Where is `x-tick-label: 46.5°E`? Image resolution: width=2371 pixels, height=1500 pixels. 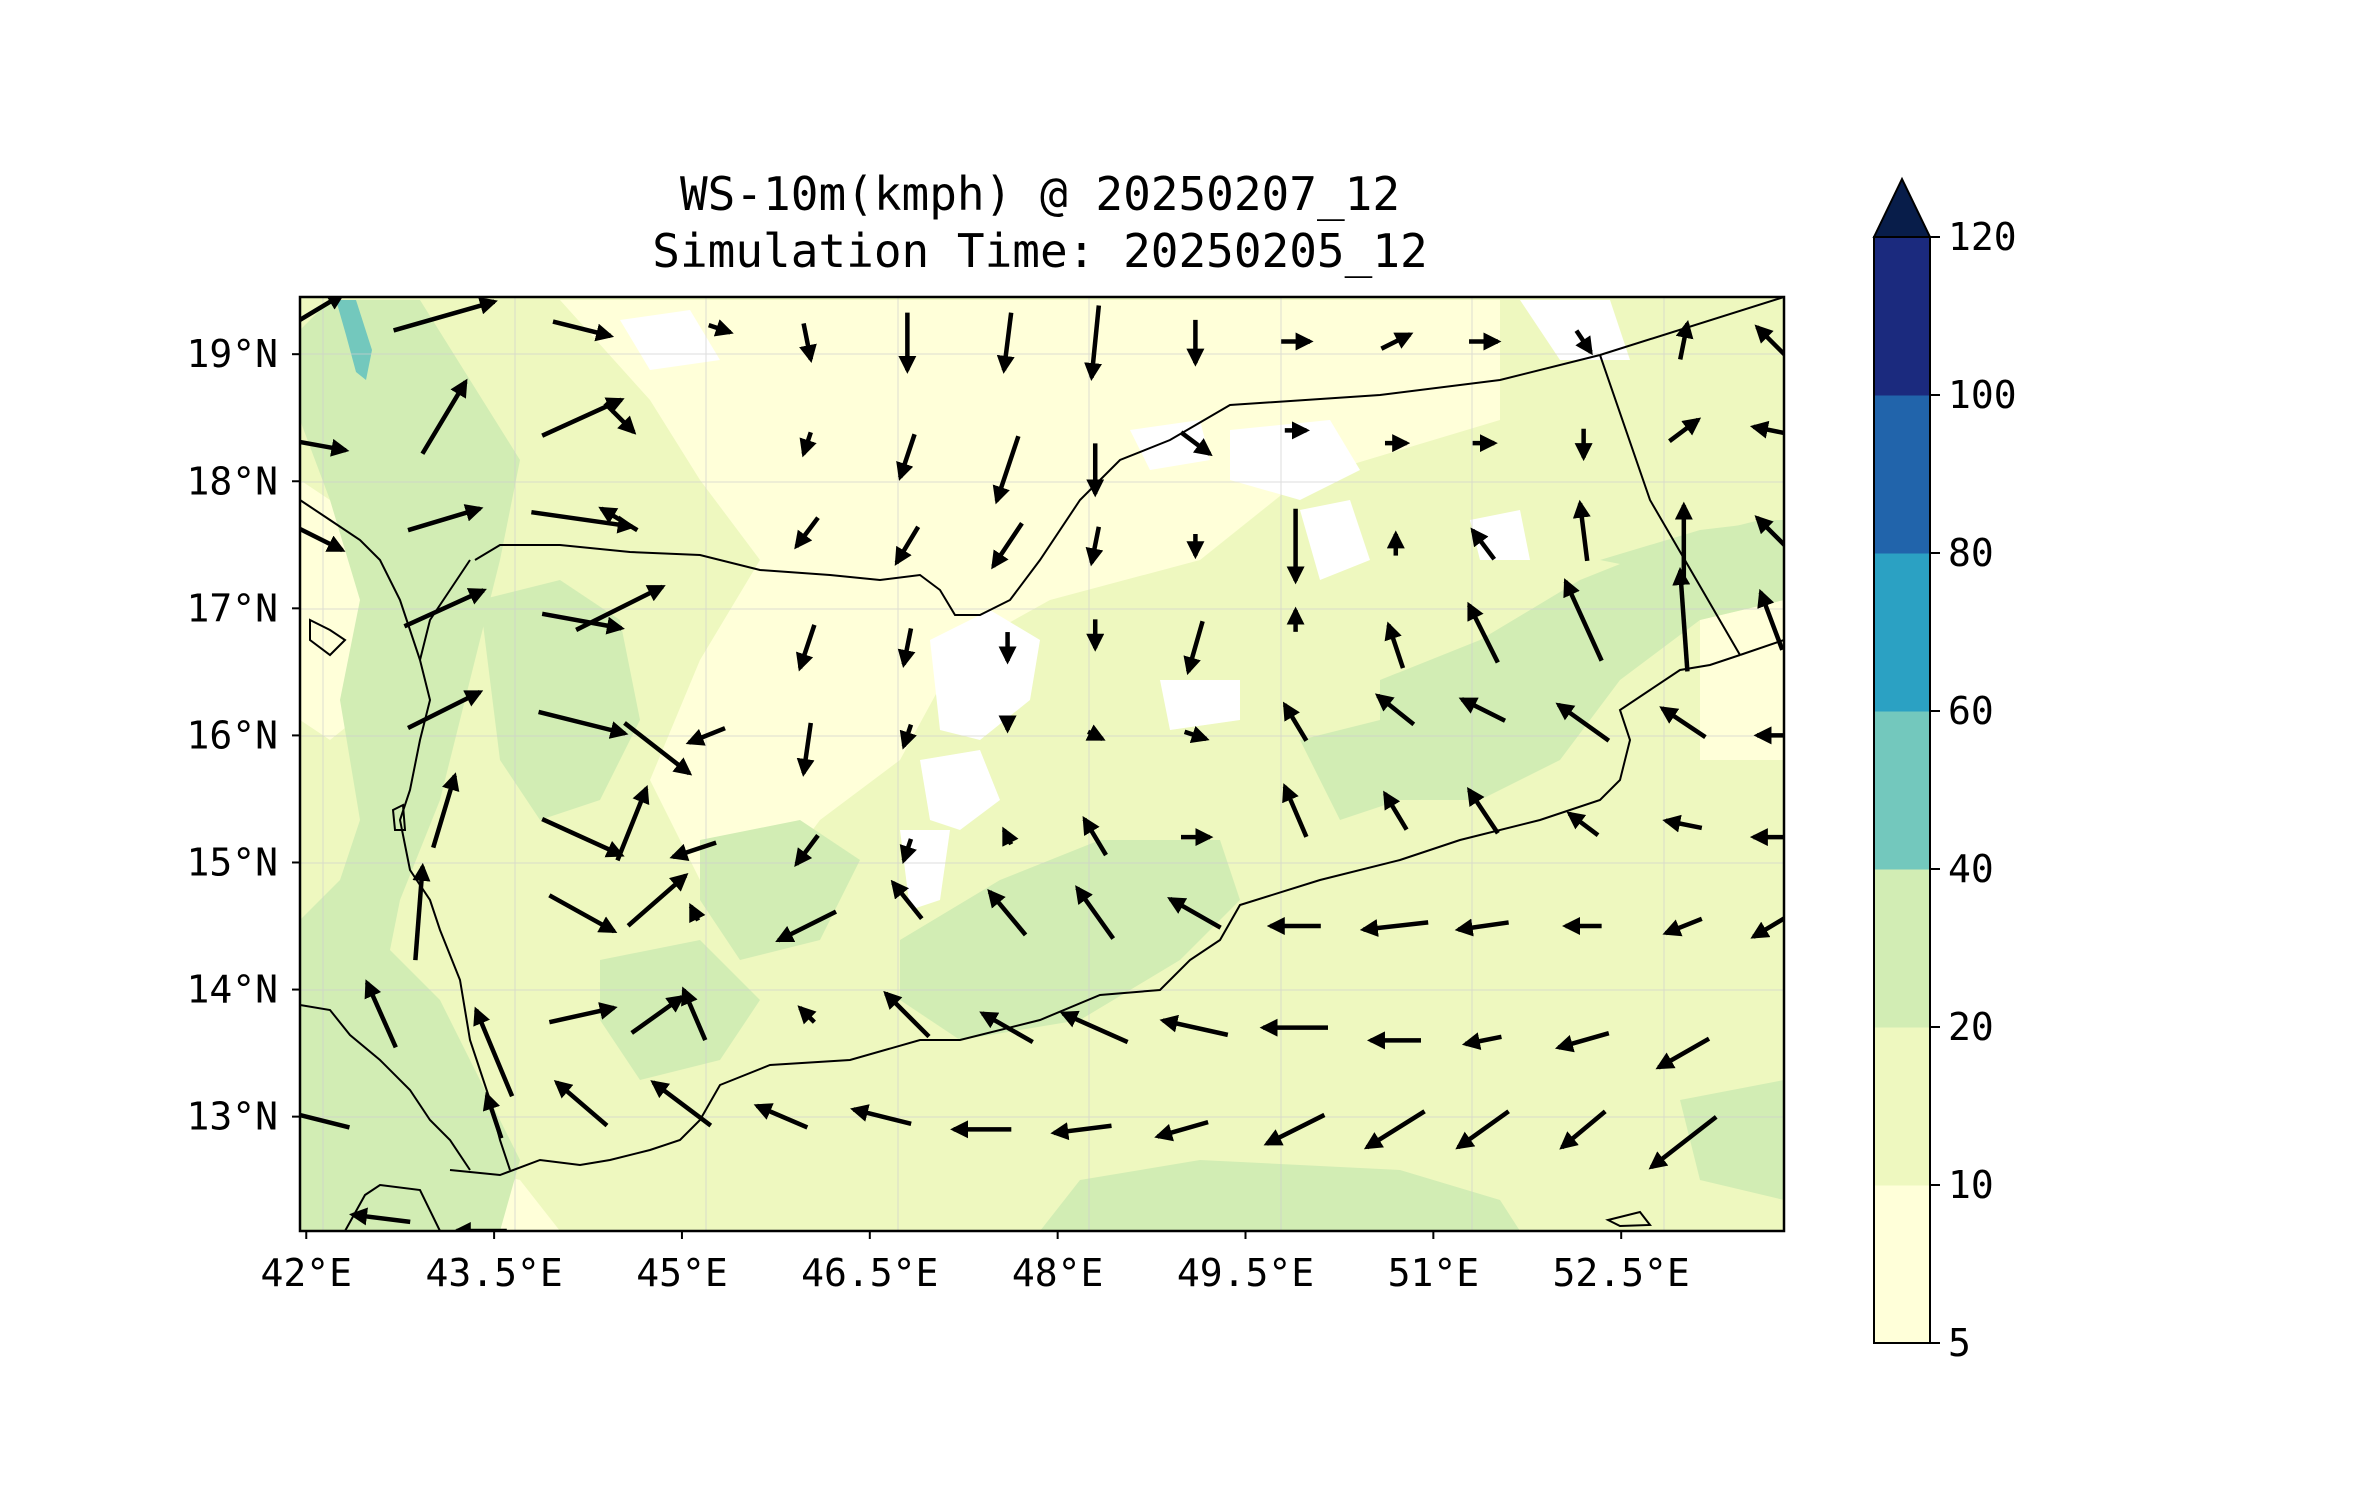
x-tick-label: 46.5°E is located at coordinates (869, 1273).